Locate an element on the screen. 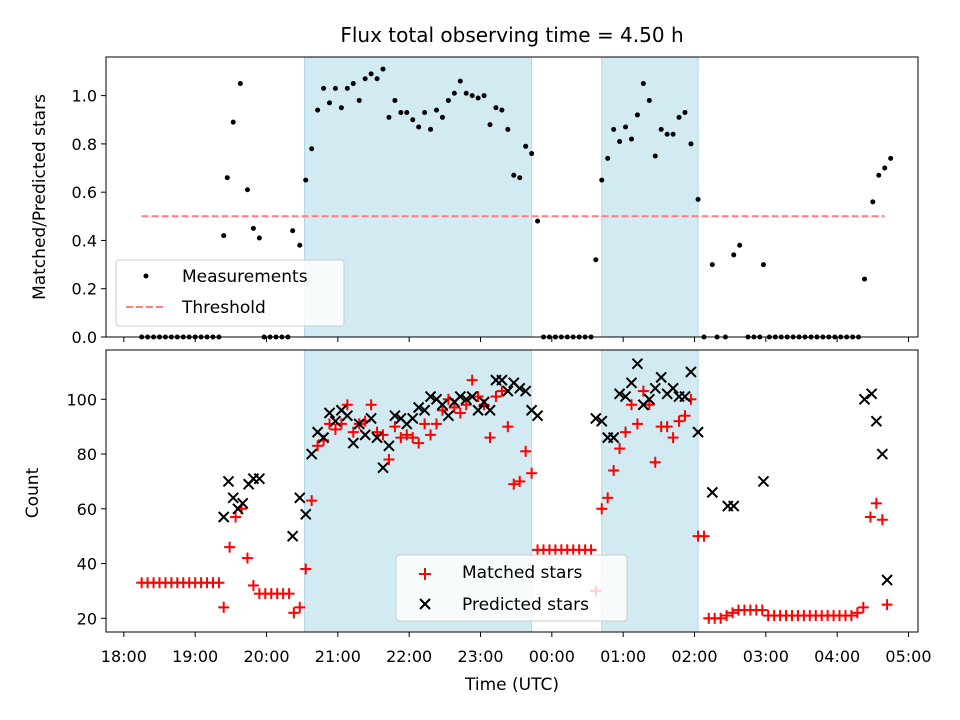 This screenshot has height=720, width=960. bottom-x-tick-label: 23:00 is located at coordinates (480, 656).